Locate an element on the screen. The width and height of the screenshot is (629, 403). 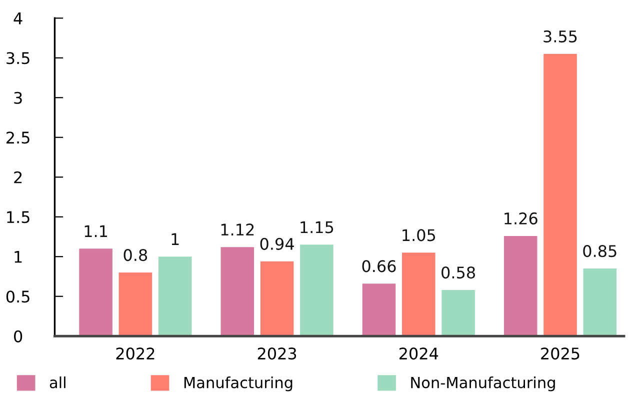
data-label: 1.05 is located at coordinates (419, 235).